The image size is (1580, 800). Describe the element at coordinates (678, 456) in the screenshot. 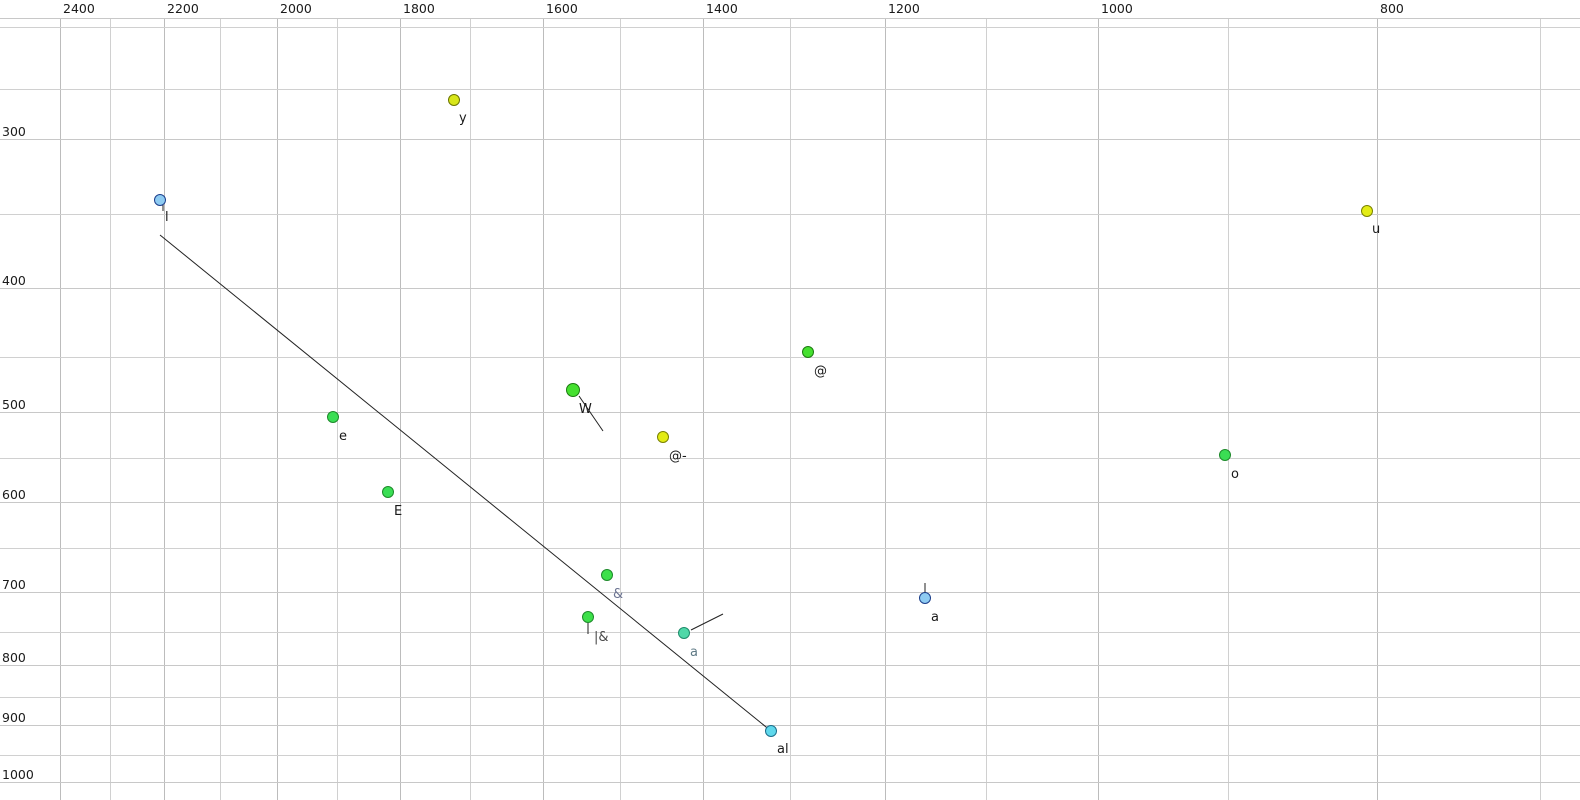

I see `data-point-label: @-` at that location.